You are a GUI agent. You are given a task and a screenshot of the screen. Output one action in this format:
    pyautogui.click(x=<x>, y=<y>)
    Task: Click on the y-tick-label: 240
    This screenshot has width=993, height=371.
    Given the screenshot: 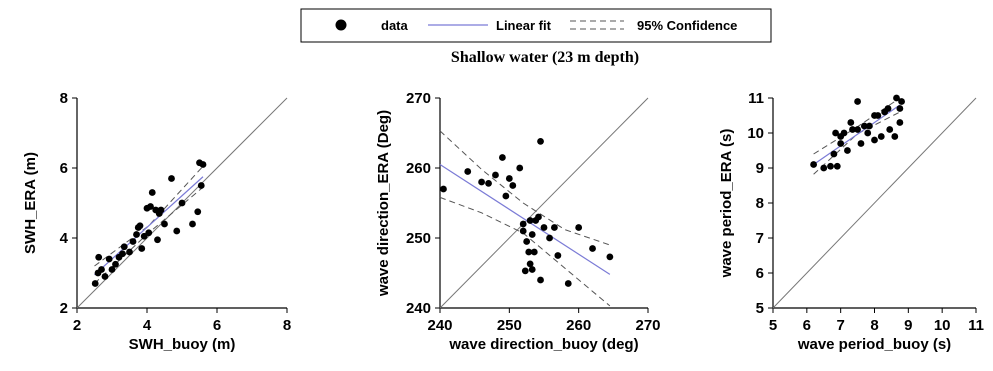 What is the action you would take?
    pyautogui.click(x=418, y=308)
    